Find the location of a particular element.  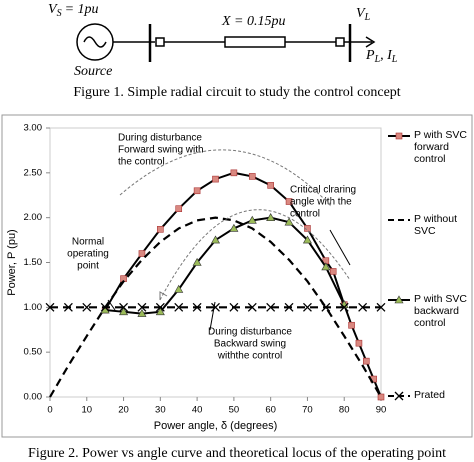

il-symbol: , I is located at coordinates (386, 55).